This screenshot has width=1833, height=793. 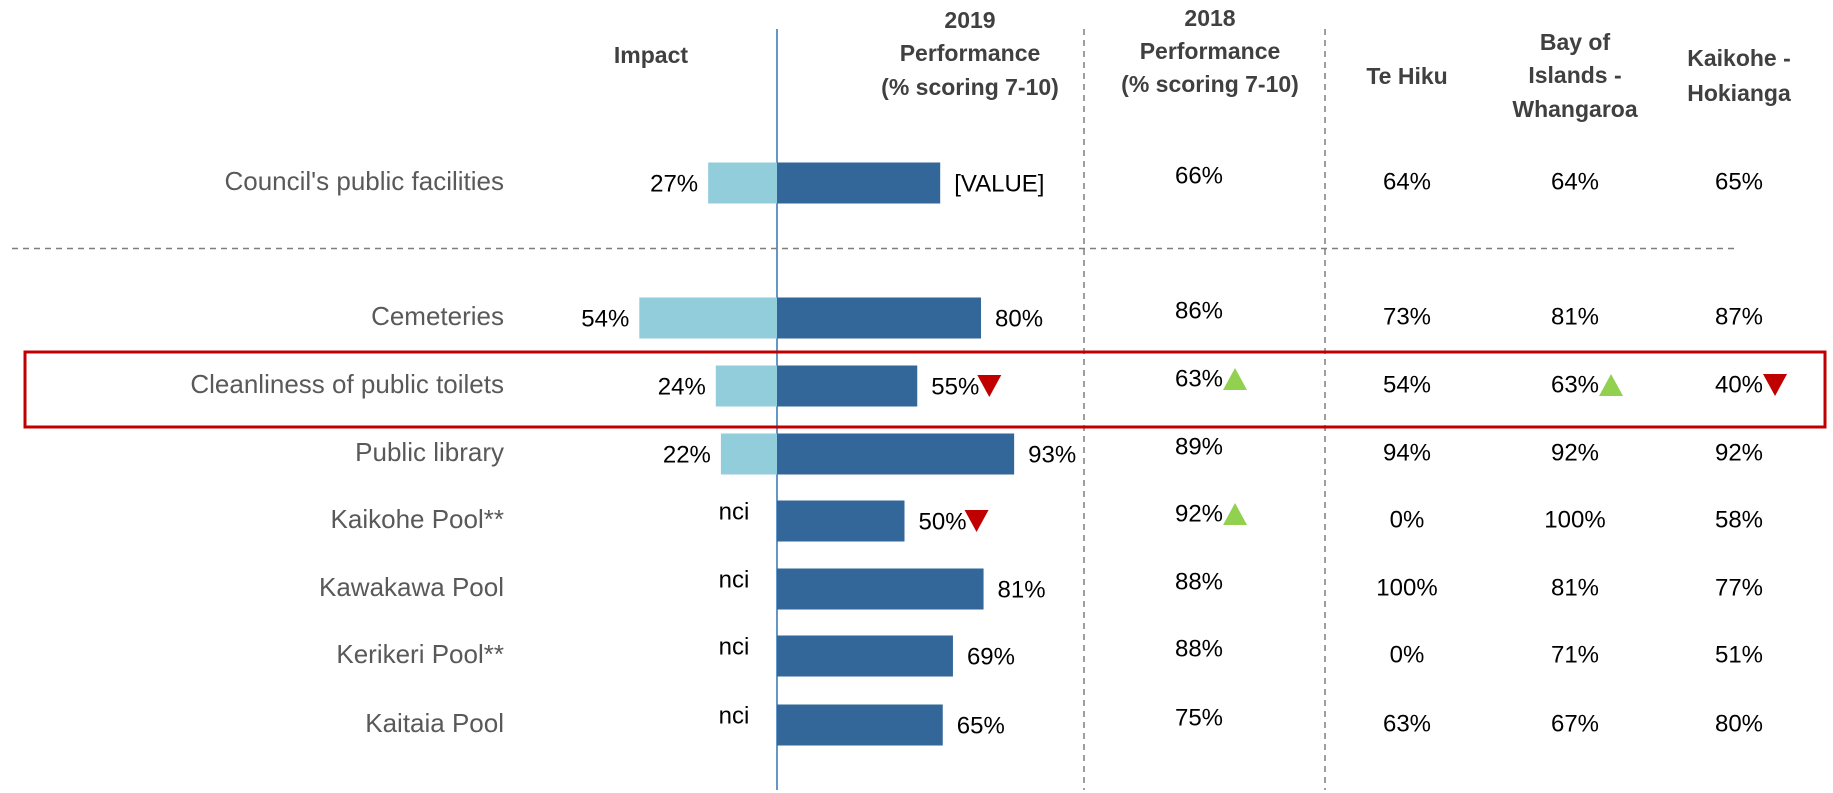 What do you see at coordinates (1019, 318) in the screenshot?
I see `performance-label: 80%` at bounding box center [1019, 318].